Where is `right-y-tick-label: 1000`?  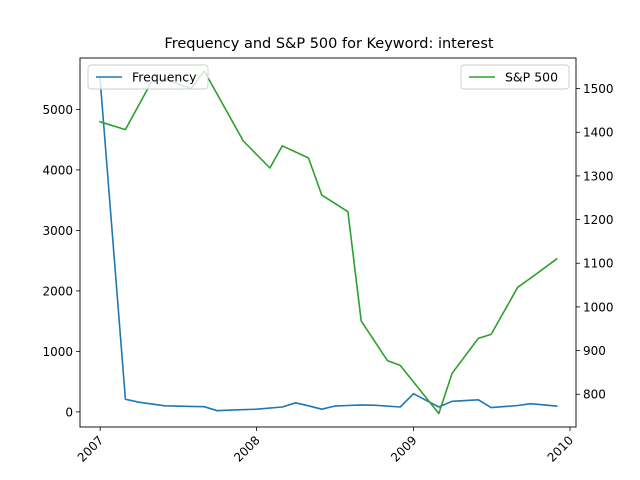 right-y-tick-label: 1000 is located at coordinates (598, 307).